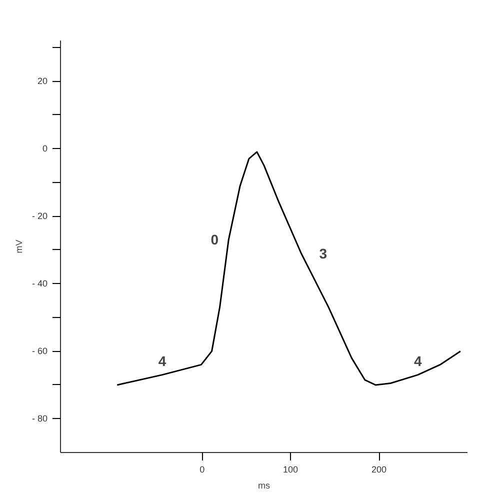 The height and width of the screenshot is (493, 497). I want to click on x-tick-label: 100, so click(290, 469).